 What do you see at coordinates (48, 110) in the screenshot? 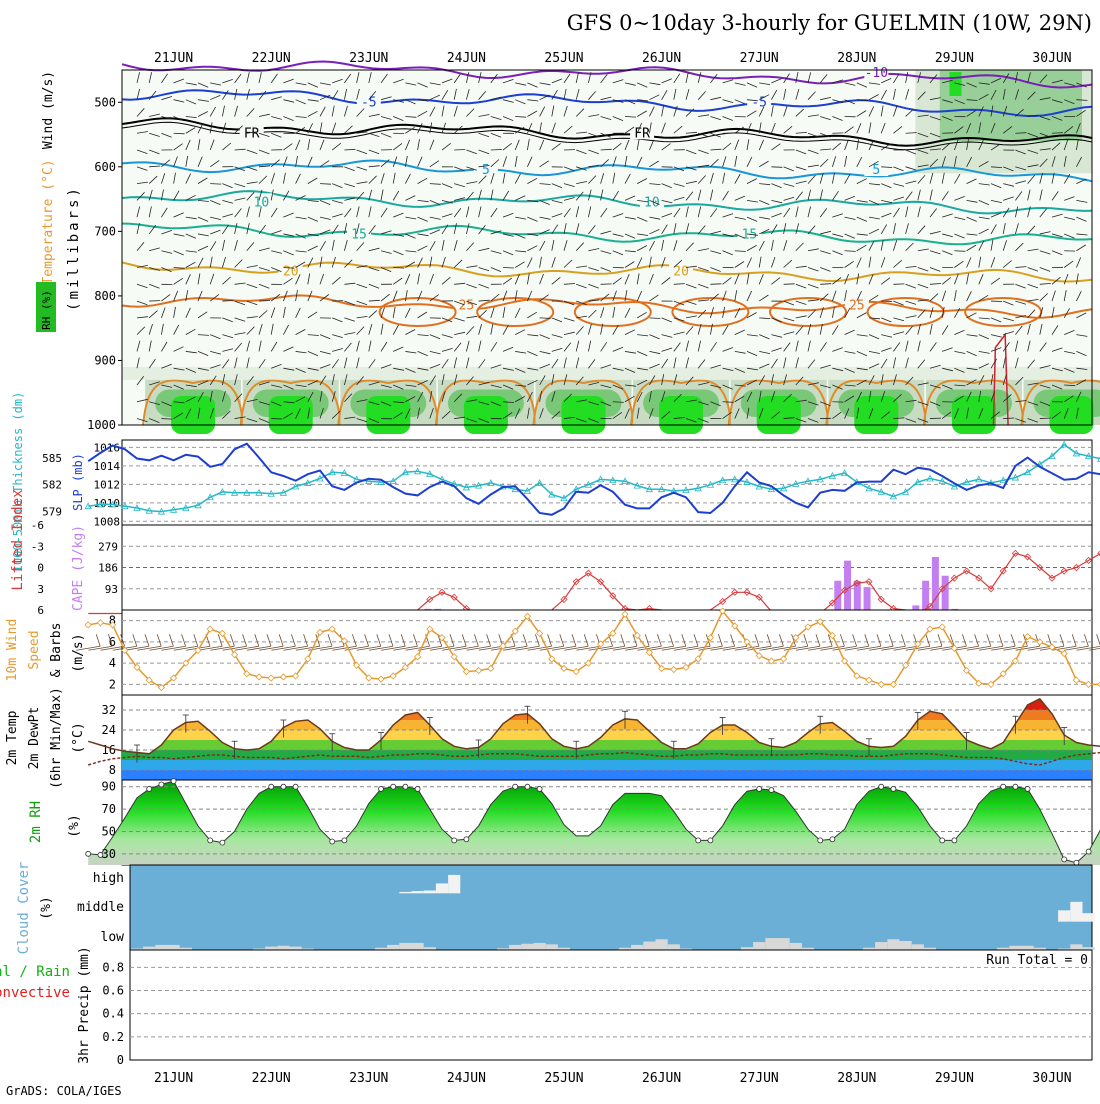
I see `axis-label-wind: Wind (m/s)` at bounding box center [48, 110].